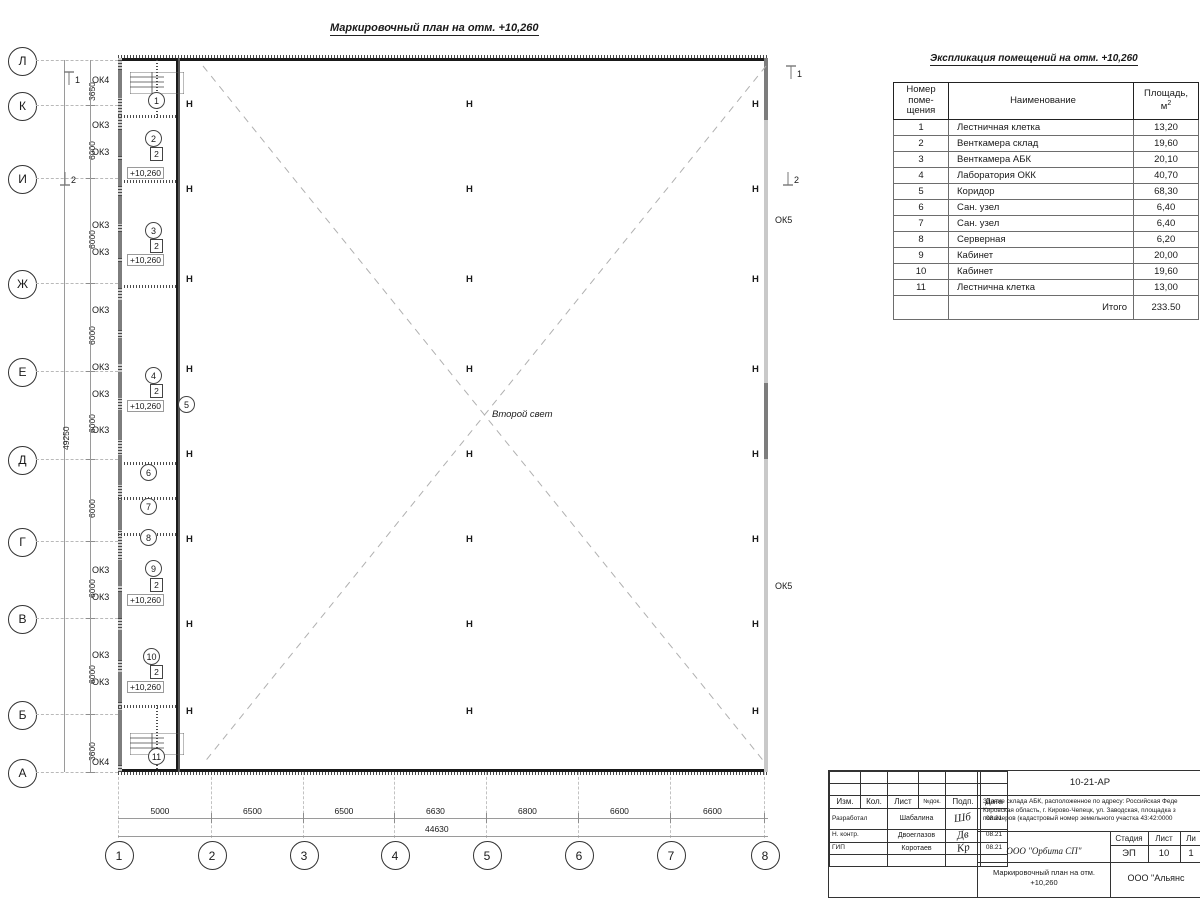 This screenshot has width=1200, height=900. Describe the element at coordinates (1044, 872) in the screenshot. I see `sheet-title-line-1: Маркировочный план на отм.` at that location.